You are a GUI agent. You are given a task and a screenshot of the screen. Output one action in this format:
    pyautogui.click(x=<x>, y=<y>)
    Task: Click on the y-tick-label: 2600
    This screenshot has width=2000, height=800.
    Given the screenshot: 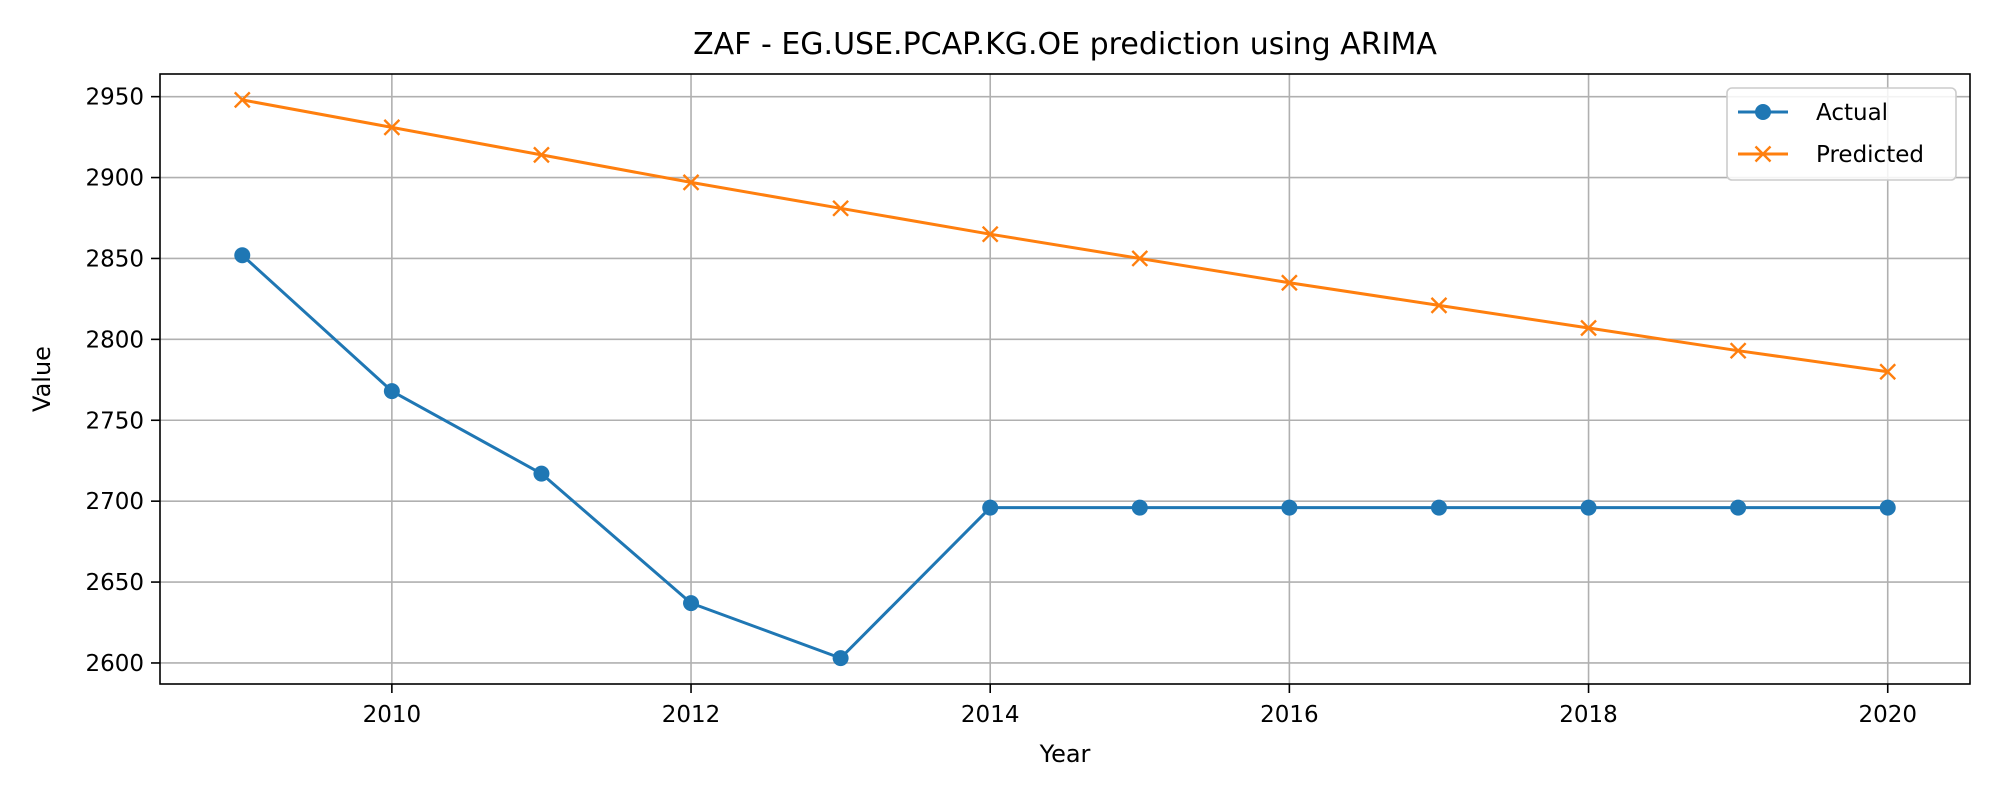 What is the action you would take?
    pyautogui.click(x=114, y=664)
    